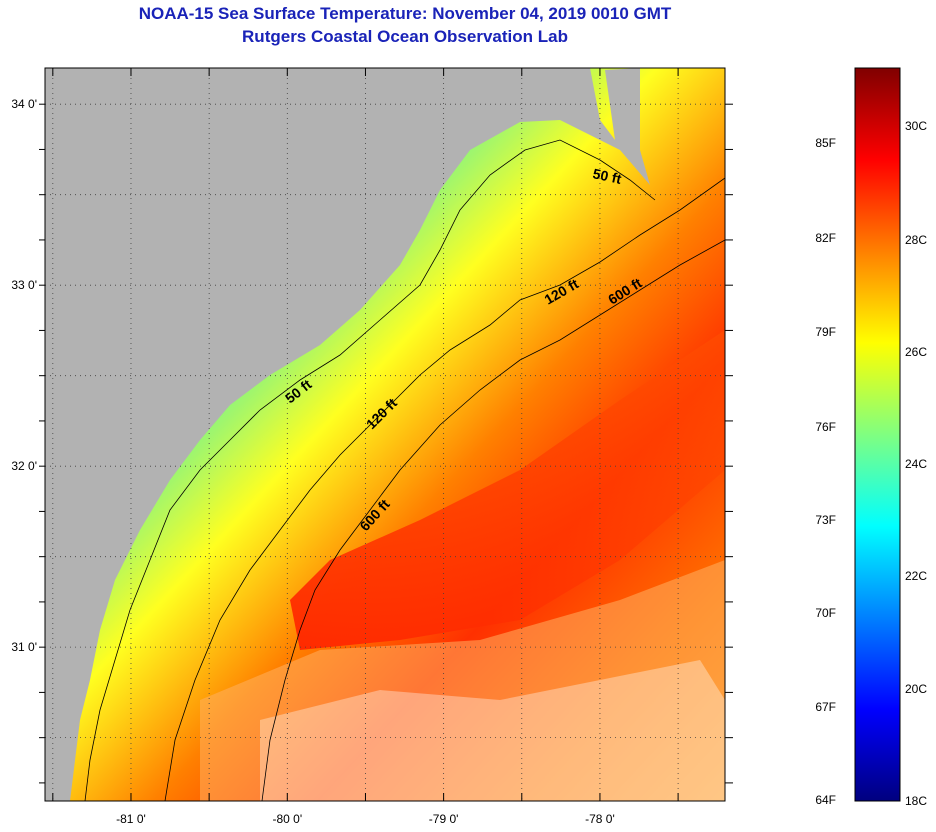 Image resolution: width=936 pixels, height=832 pixels. I want to click on colorbar-f-label: 79F, so click(825, 332).